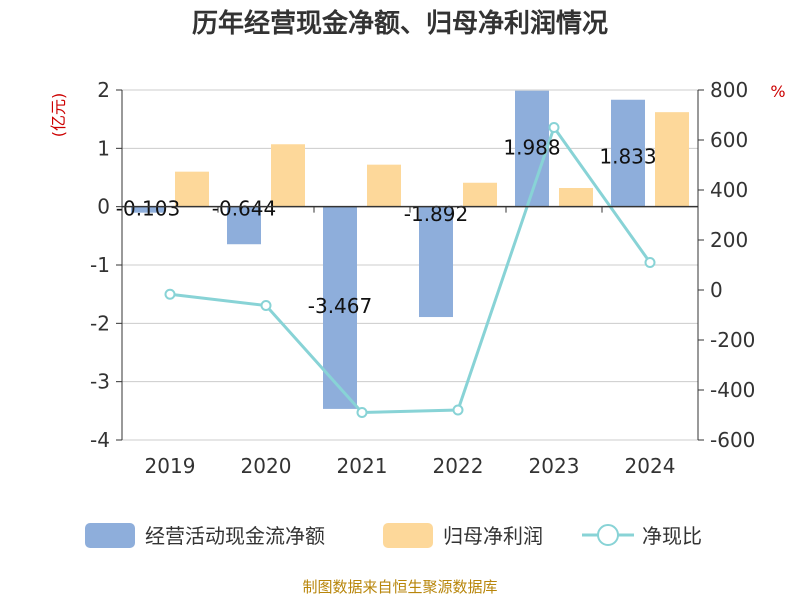 The width and height of the screenshot is (800, 600). What do you see at coordinates (170, 466) in the screenshot?
I see `x-tick-label: 2019` at bounding box center [170, 466].